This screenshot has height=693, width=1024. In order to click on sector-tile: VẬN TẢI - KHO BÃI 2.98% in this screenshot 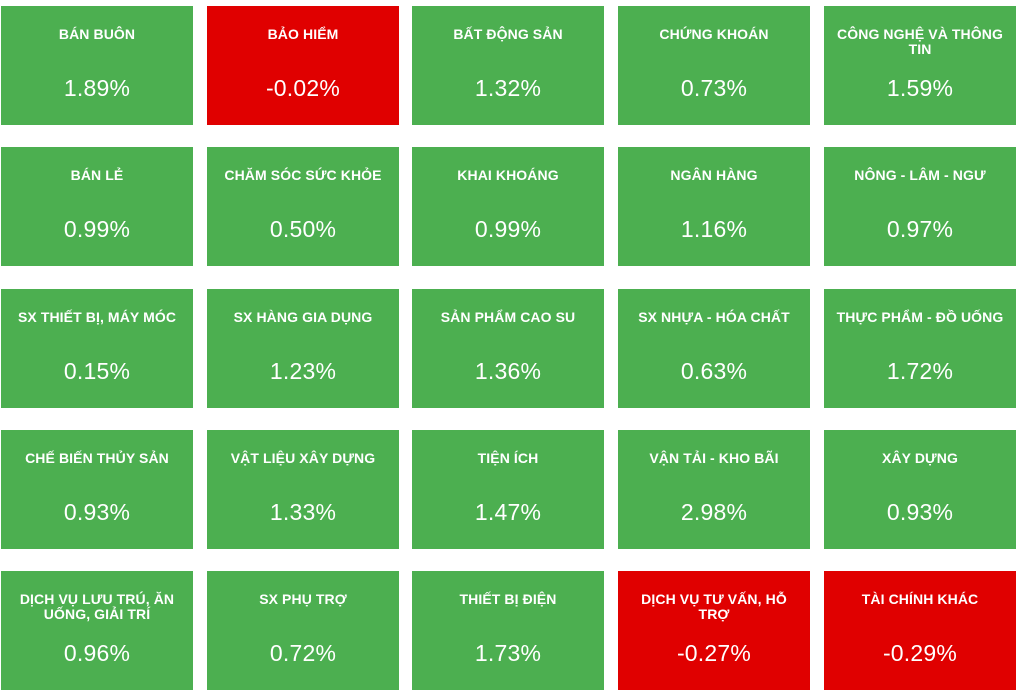, I will do `click(714, 489)`.